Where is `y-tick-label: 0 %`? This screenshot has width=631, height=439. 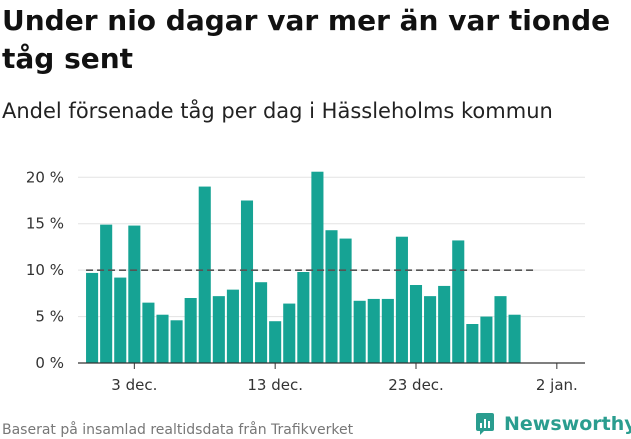
y-tick-label: 0 % is located at coordinates (49, 363).